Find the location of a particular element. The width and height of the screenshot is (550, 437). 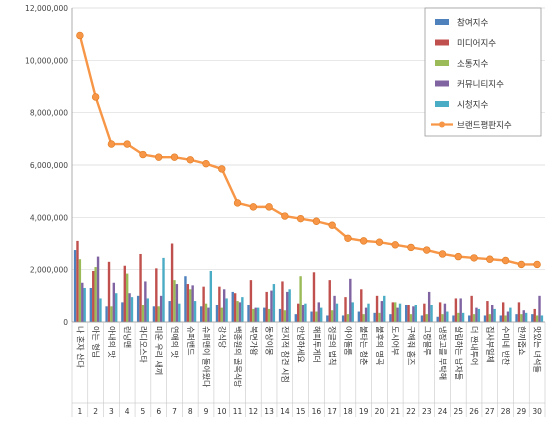

program-name-label: 도시어부 is located at coordinates (396, 340).